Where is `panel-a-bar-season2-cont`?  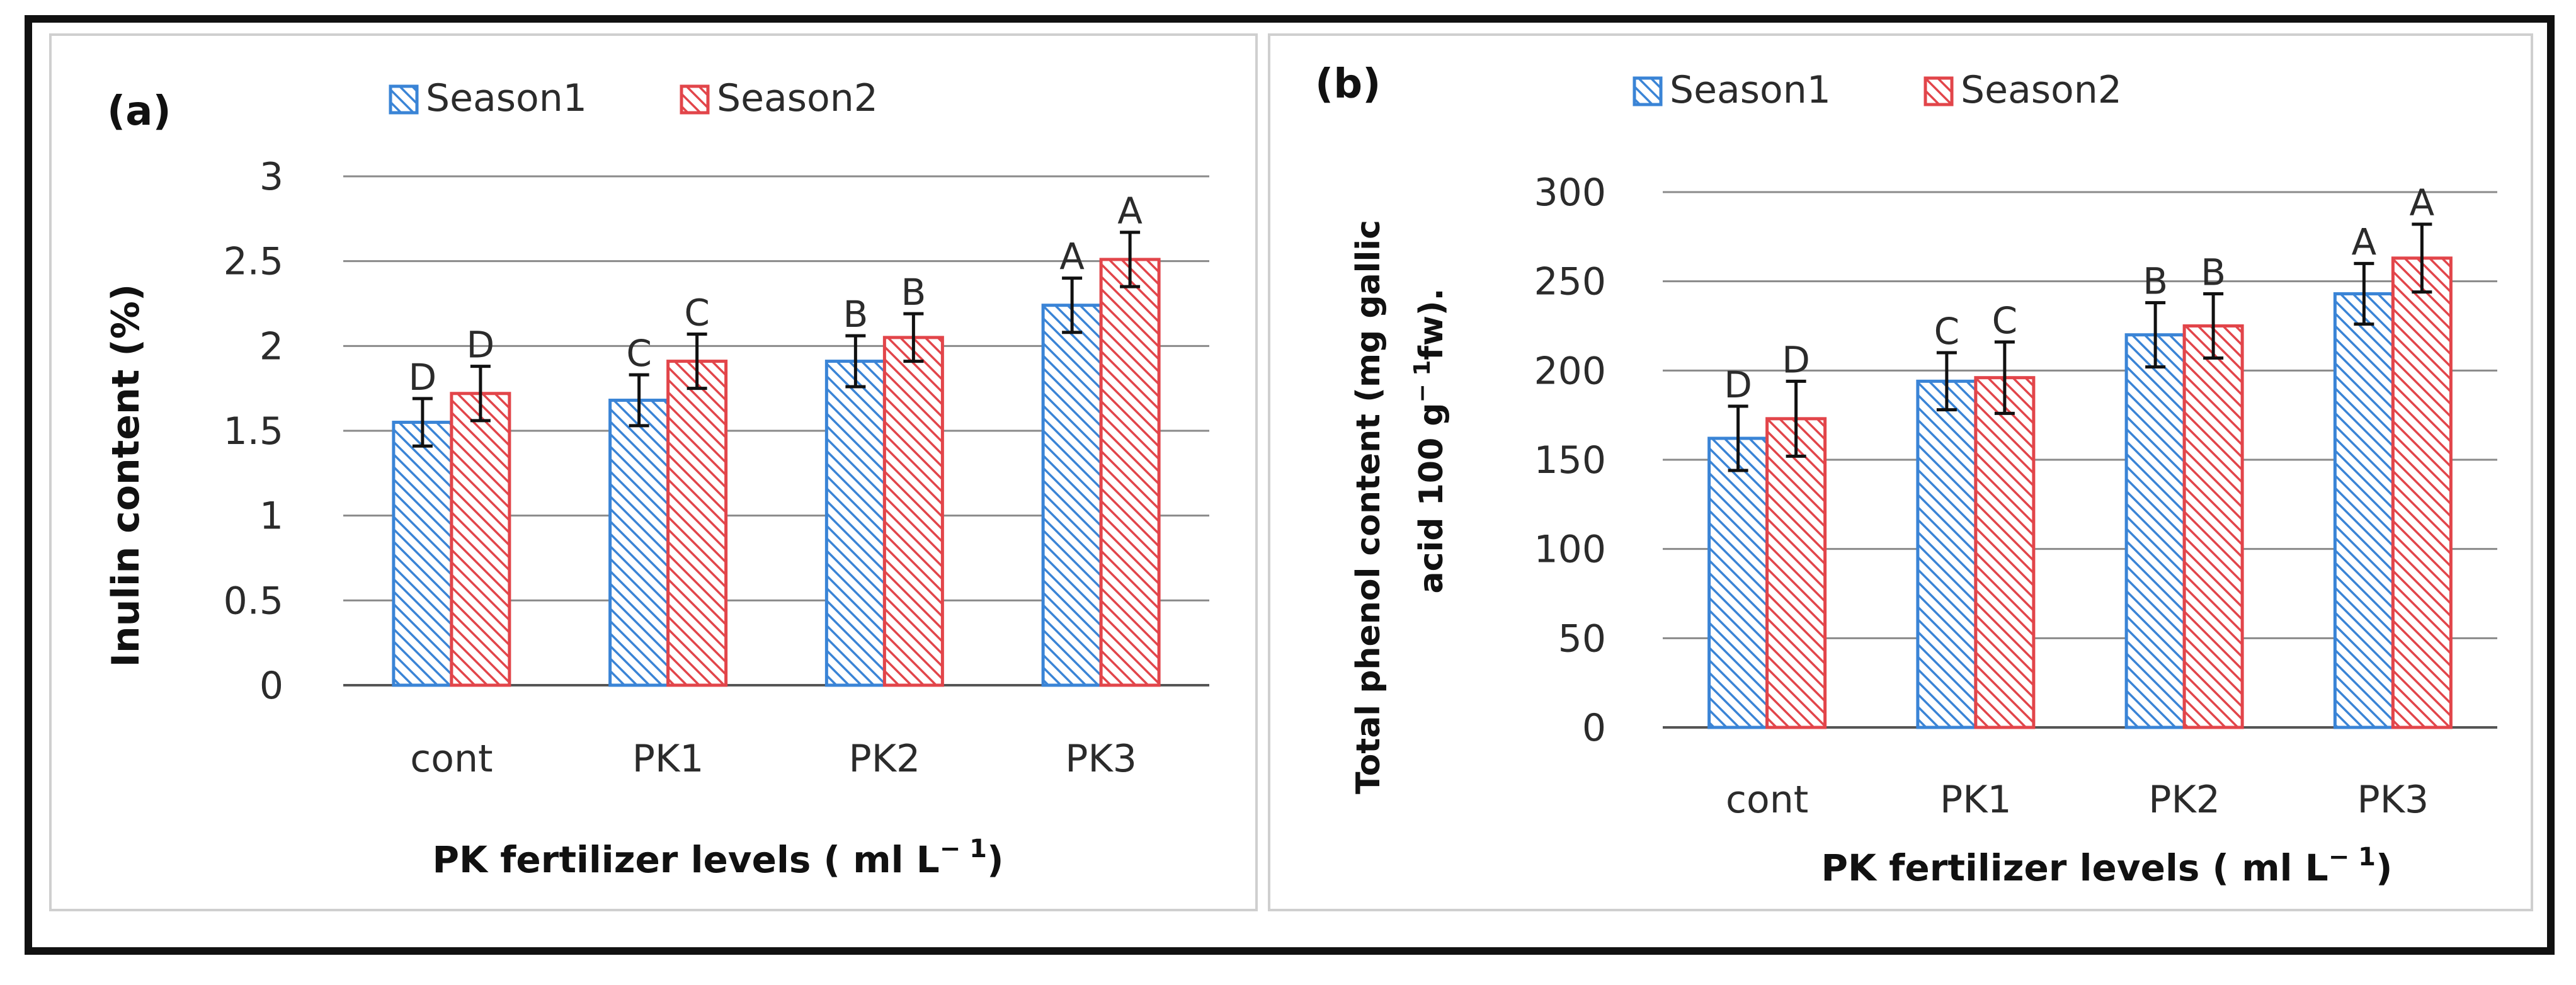 panel-a-bar-season2-cont is located at coordinates (480, 539).